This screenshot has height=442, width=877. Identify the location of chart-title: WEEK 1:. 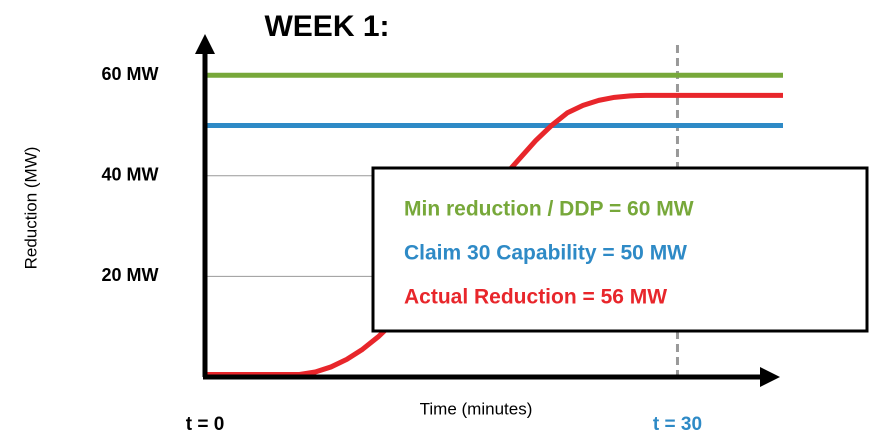
(326, 26).